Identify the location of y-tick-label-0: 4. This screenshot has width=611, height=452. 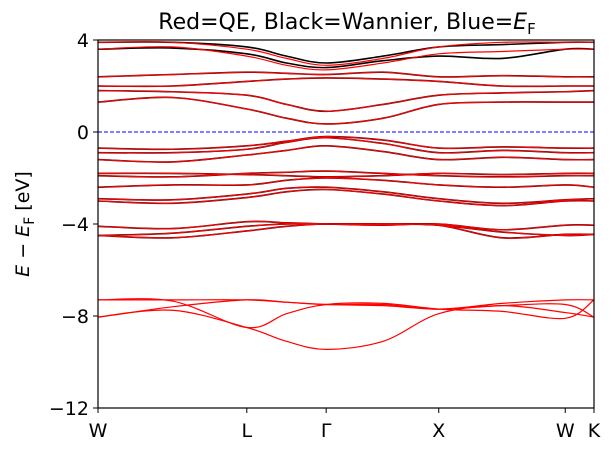
(83, 41).